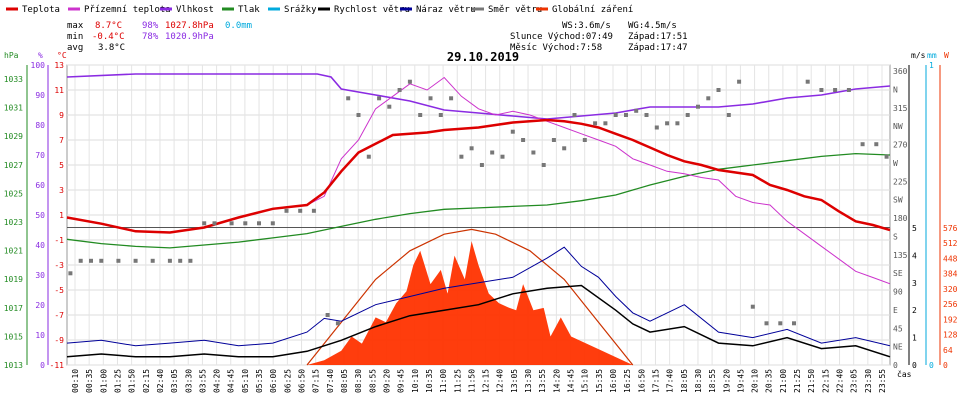 Image resolution: width=966 pixels, height=400 pixels. What do you see at coordinates (658, 37) in the screenshot?
I see `stat-sun-set: Západ:17:51` at bounding box center [658, 37].